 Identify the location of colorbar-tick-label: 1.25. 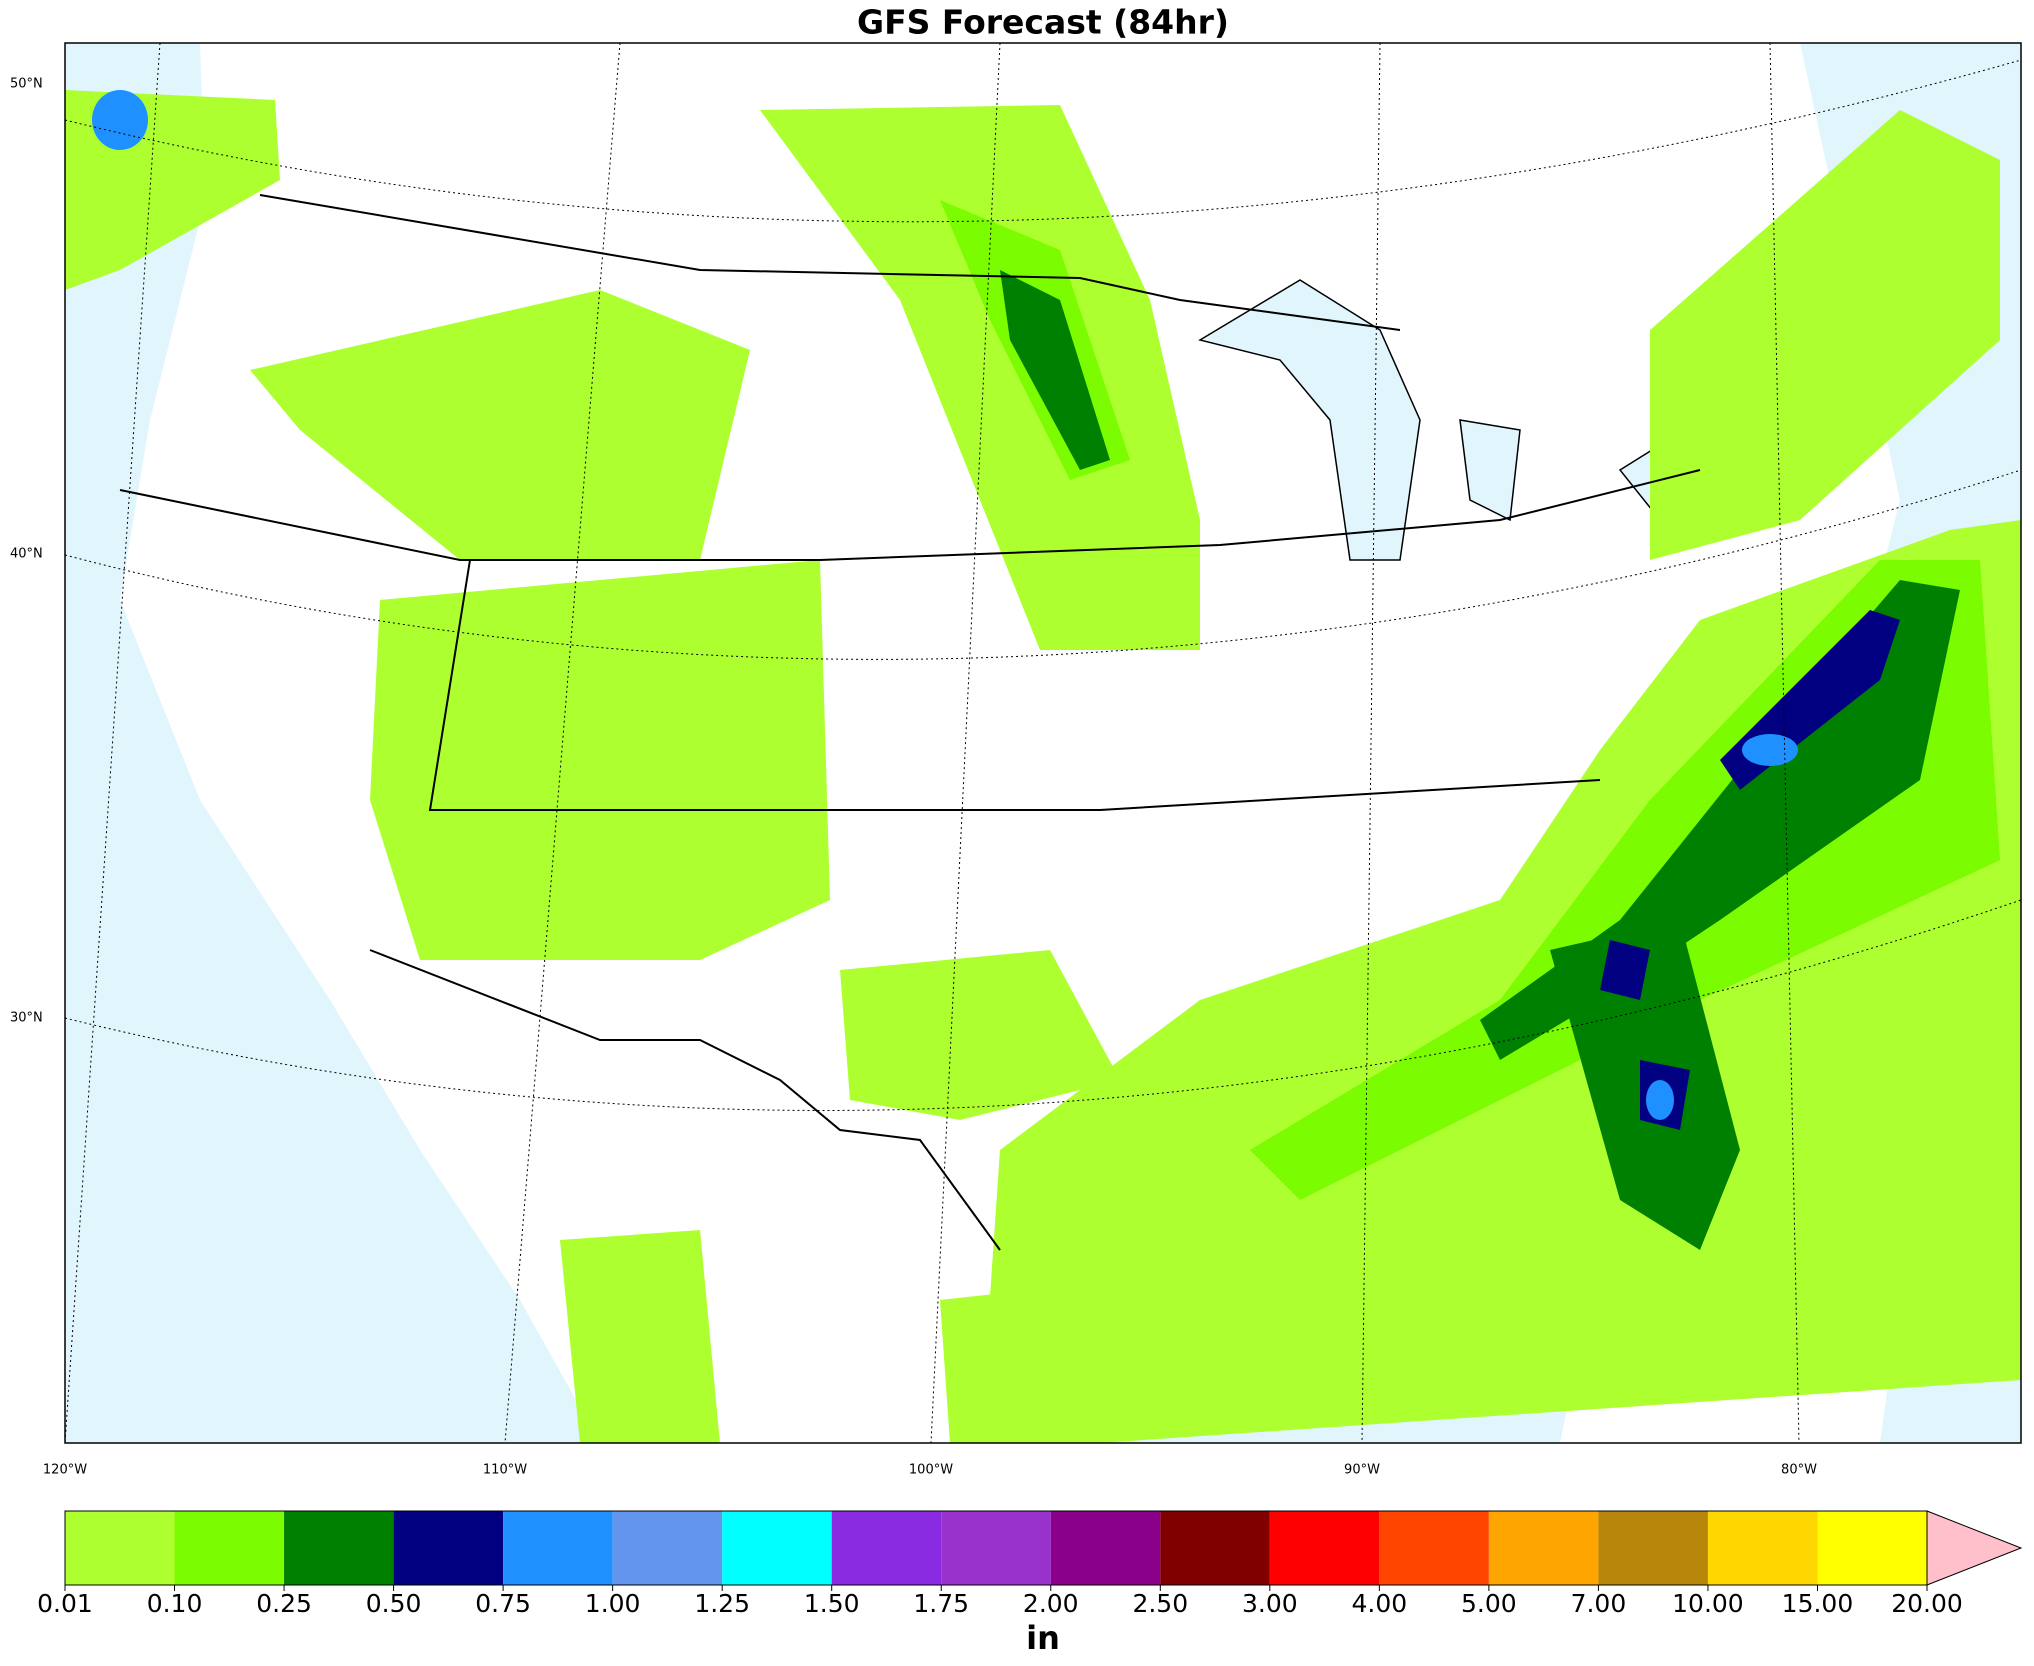
(722, 1603).